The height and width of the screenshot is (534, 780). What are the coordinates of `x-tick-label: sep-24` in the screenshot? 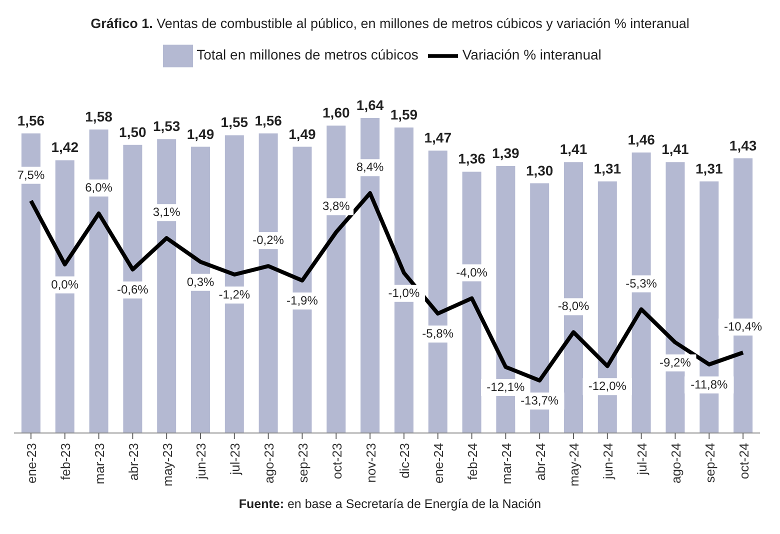 It's located at (710, 463).